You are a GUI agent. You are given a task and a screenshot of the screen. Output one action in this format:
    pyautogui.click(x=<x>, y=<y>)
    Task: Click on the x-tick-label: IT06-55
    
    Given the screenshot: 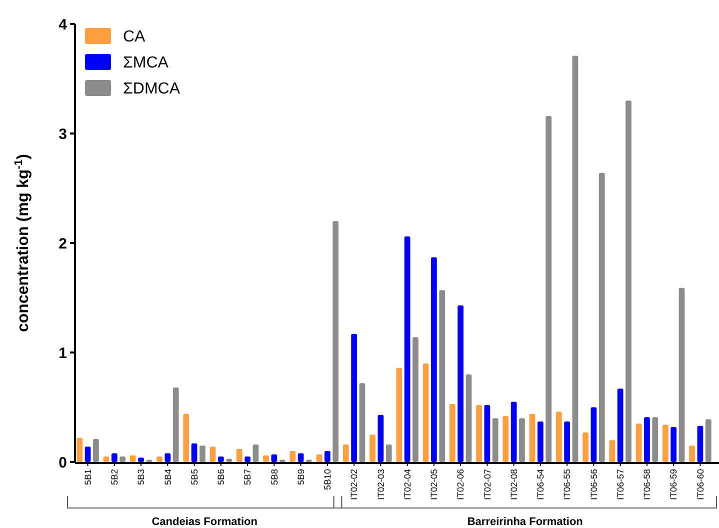 What is the action you would take?
    pyautogui.click(x=567, y=484)
    